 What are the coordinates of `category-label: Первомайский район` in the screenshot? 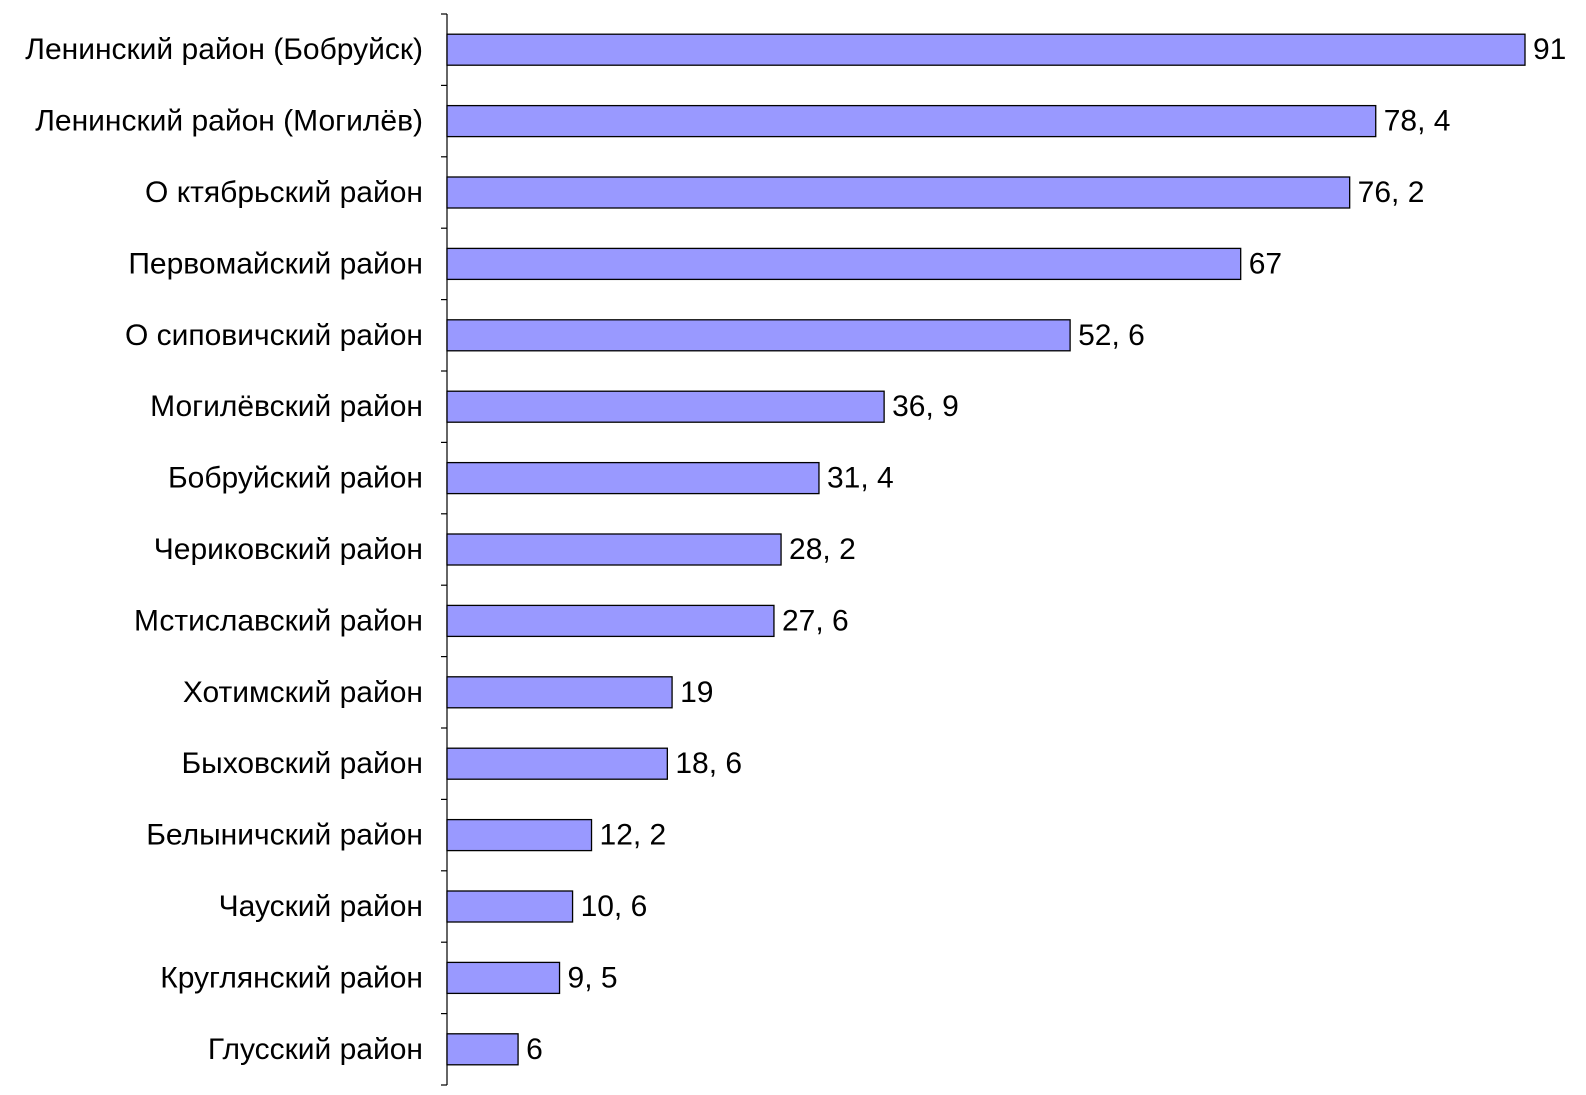 It's located at (275, 263).